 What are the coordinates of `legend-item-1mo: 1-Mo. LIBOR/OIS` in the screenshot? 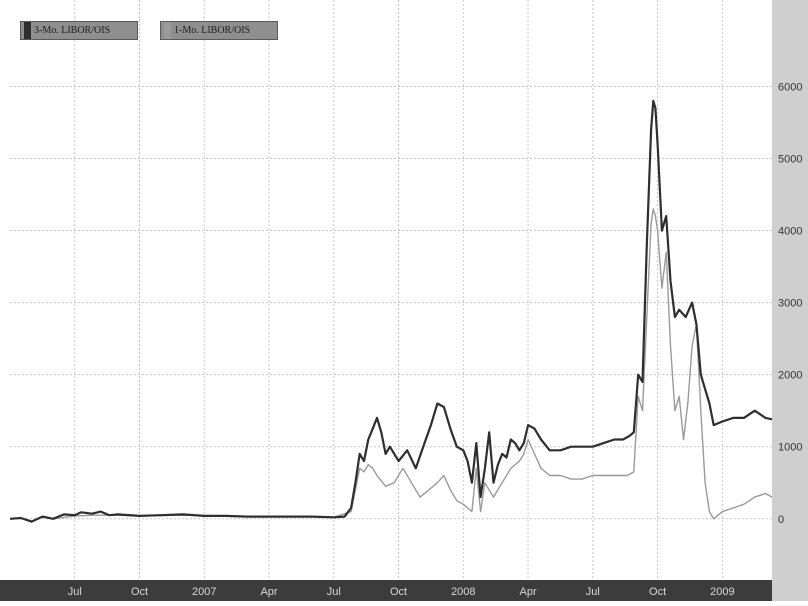 It's located at (219, 30).